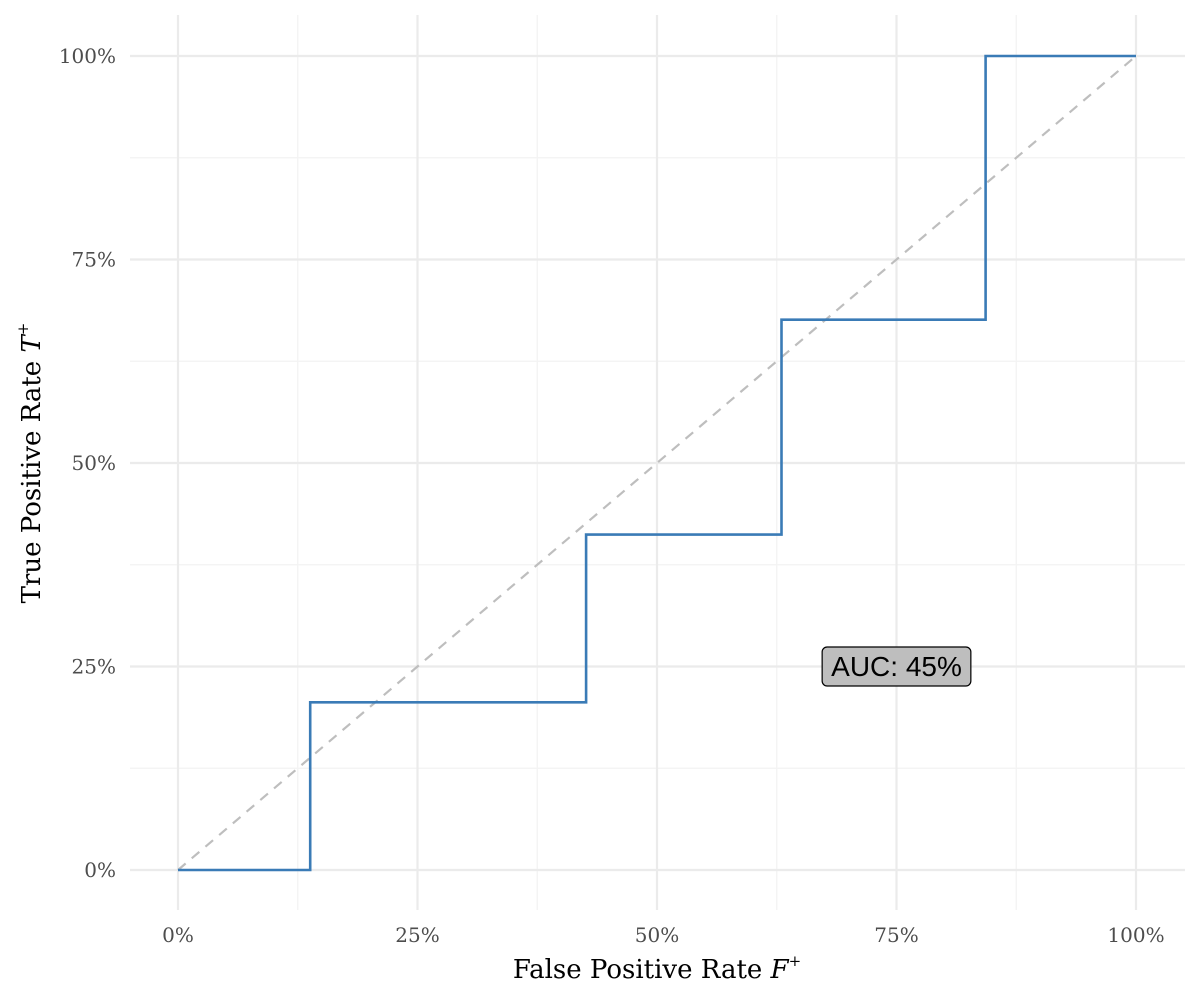  Describe the element at coordinates (642, 970) in the screenshot. I see `x-axis-title-text: False Positive Rate` at that location.